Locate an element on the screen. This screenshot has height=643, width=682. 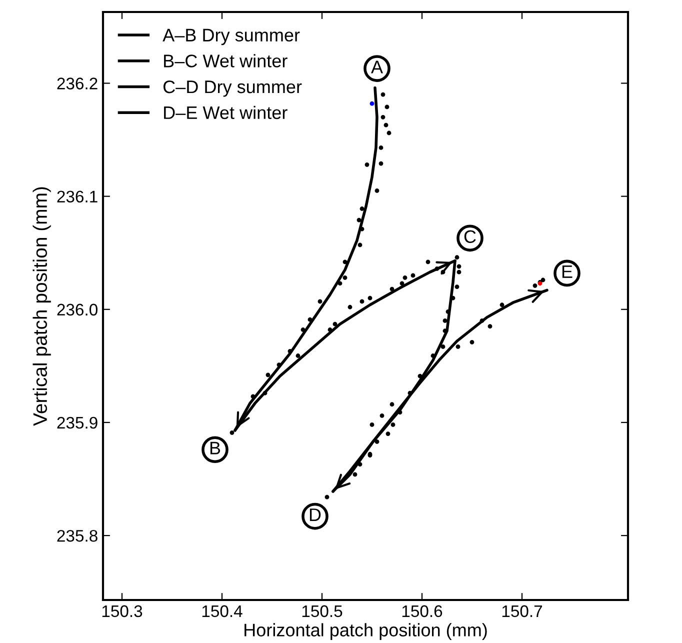
y-tick-label: 236.1 is located at coordinates (77, 196).